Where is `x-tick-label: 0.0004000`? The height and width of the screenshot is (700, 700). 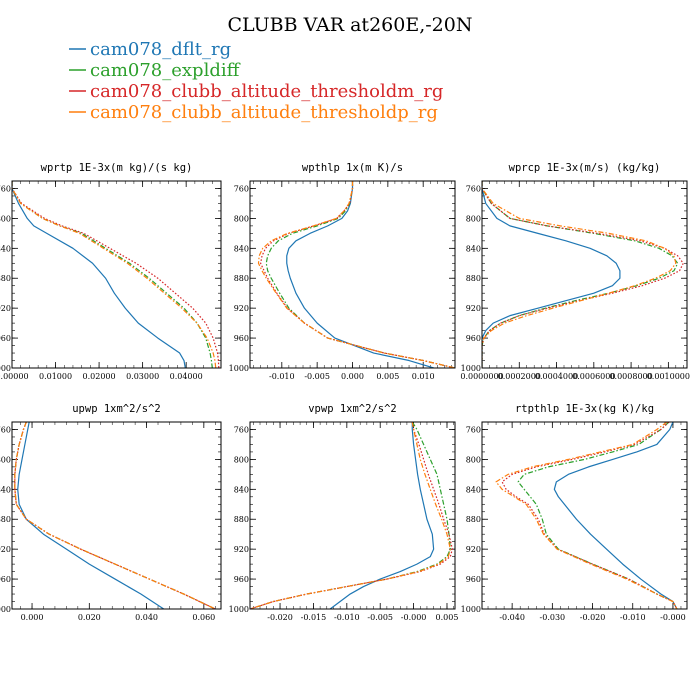 x-tick-label: 0.0004000 is located at coordinates (556, 376).